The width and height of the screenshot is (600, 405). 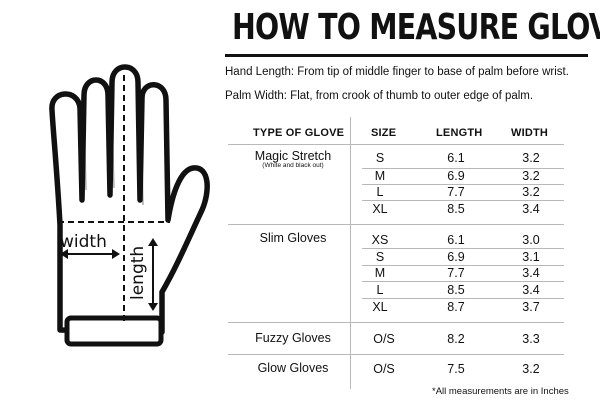 What do you see at coordinates (500, 391) in the screenshot?
I see `measurement-footnote: *All measurements are in Inches` at bounding box center [500, 391].